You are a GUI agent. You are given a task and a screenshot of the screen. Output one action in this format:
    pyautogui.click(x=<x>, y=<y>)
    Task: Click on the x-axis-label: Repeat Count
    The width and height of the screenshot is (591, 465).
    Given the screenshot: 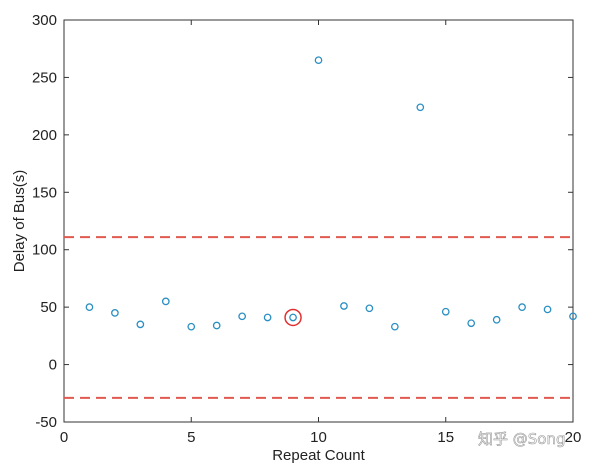 What is the action you would take?
    pyautogui.click(x=318, y=455)
    